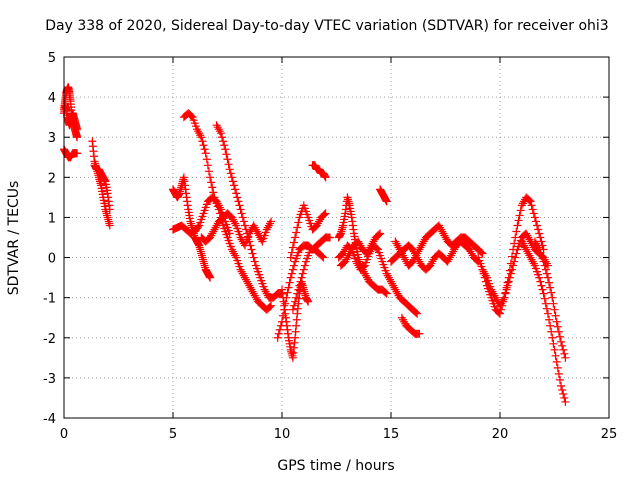 This screenshot has height=480, width=640. I want to click on series-arc-0a, so click(71, 112).